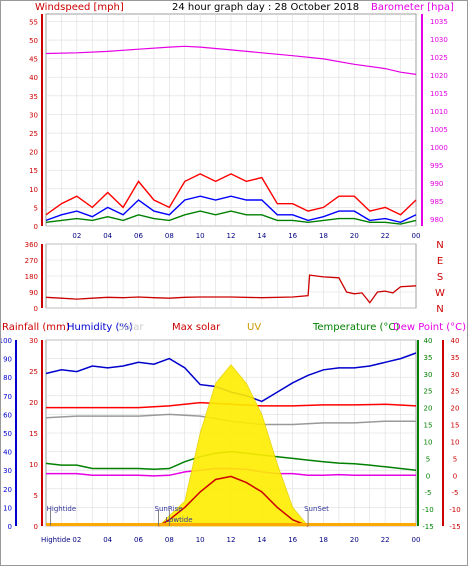 The image size is (468, 566). What do you see at coordinates (439, 130) in the screenshot?
I see `barometer-tick-label: 1005` at bounding box center [439, 130].